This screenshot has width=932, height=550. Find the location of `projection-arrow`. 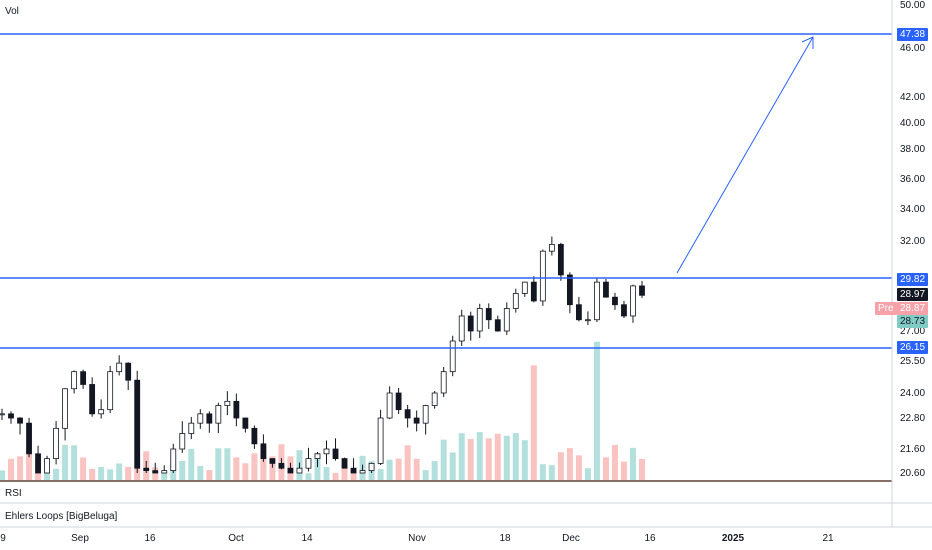

projection-arrow is located at coordinates (745, 155).